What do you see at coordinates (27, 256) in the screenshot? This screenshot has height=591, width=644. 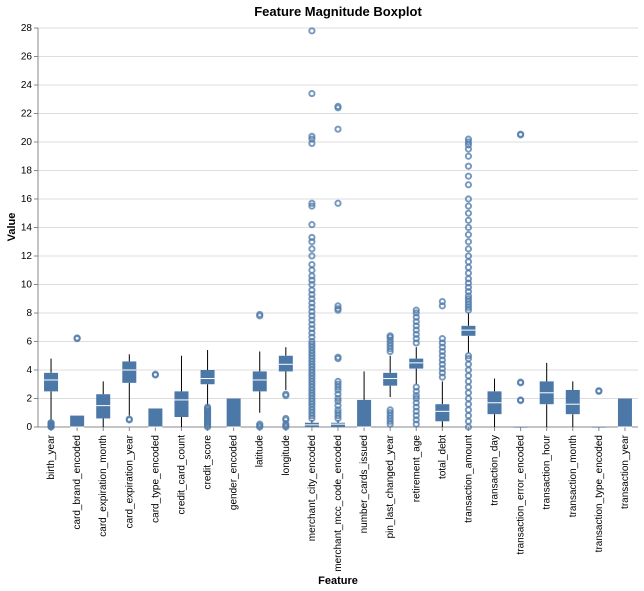 I see `y-tick-label: 12` at bounding box center [27, 256].